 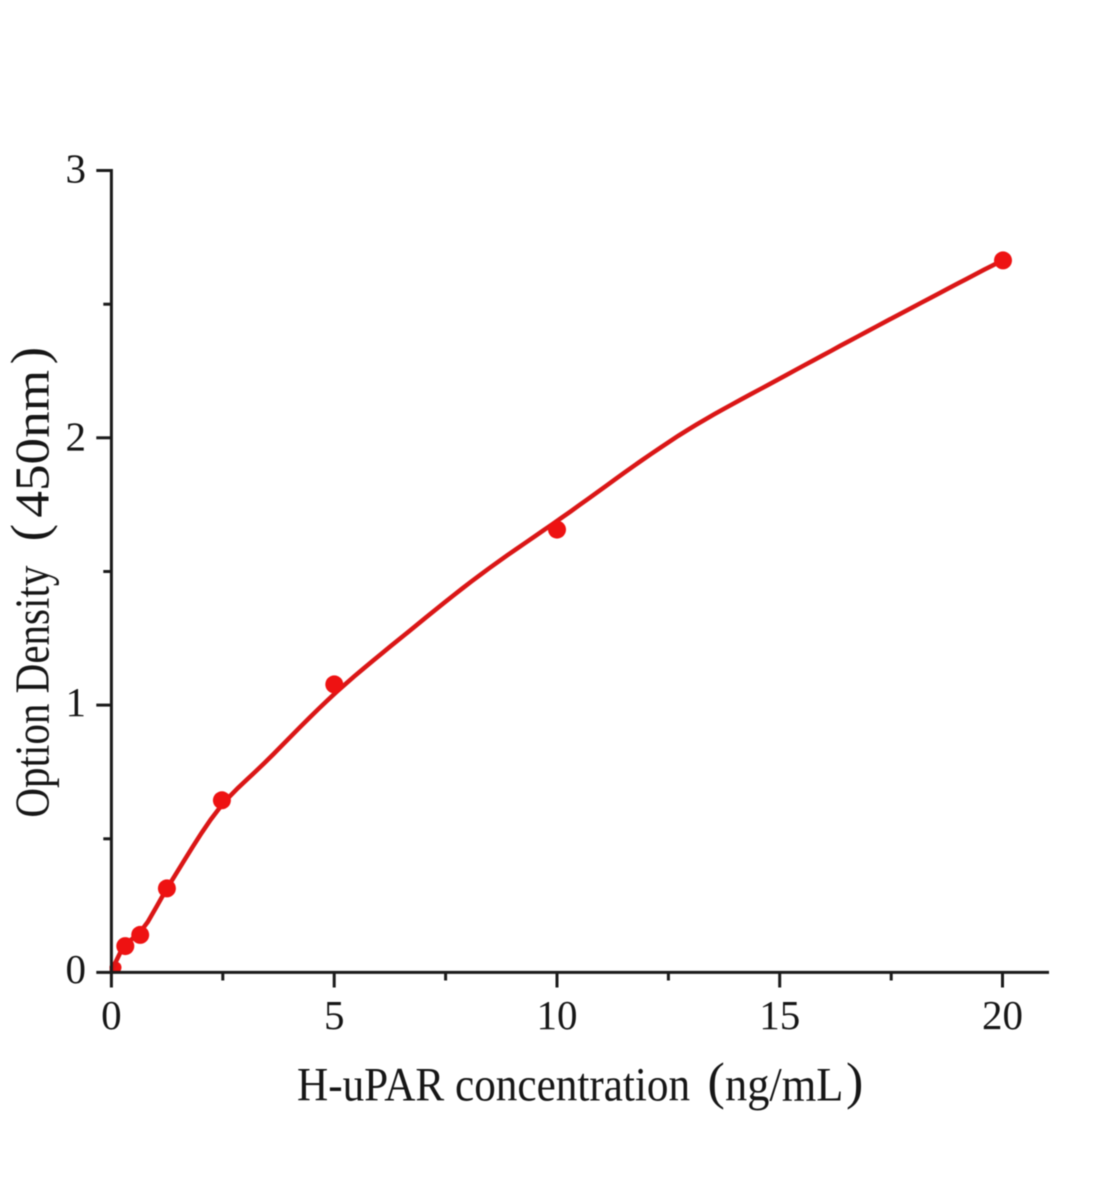 What do you see at coordinates (1002, 1015) in the screenshot?
I see `svg-text: 20` at bounding box center [1002, 1015].